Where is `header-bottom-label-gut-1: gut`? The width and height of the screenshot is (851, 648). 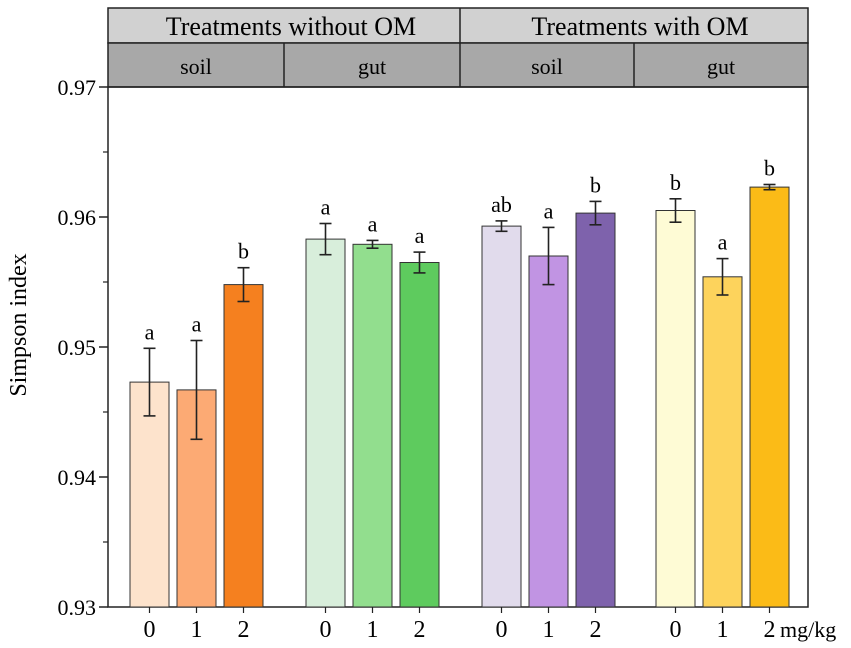 header-bottom-label-gut-1: gut is located at coordinates (372, 66).